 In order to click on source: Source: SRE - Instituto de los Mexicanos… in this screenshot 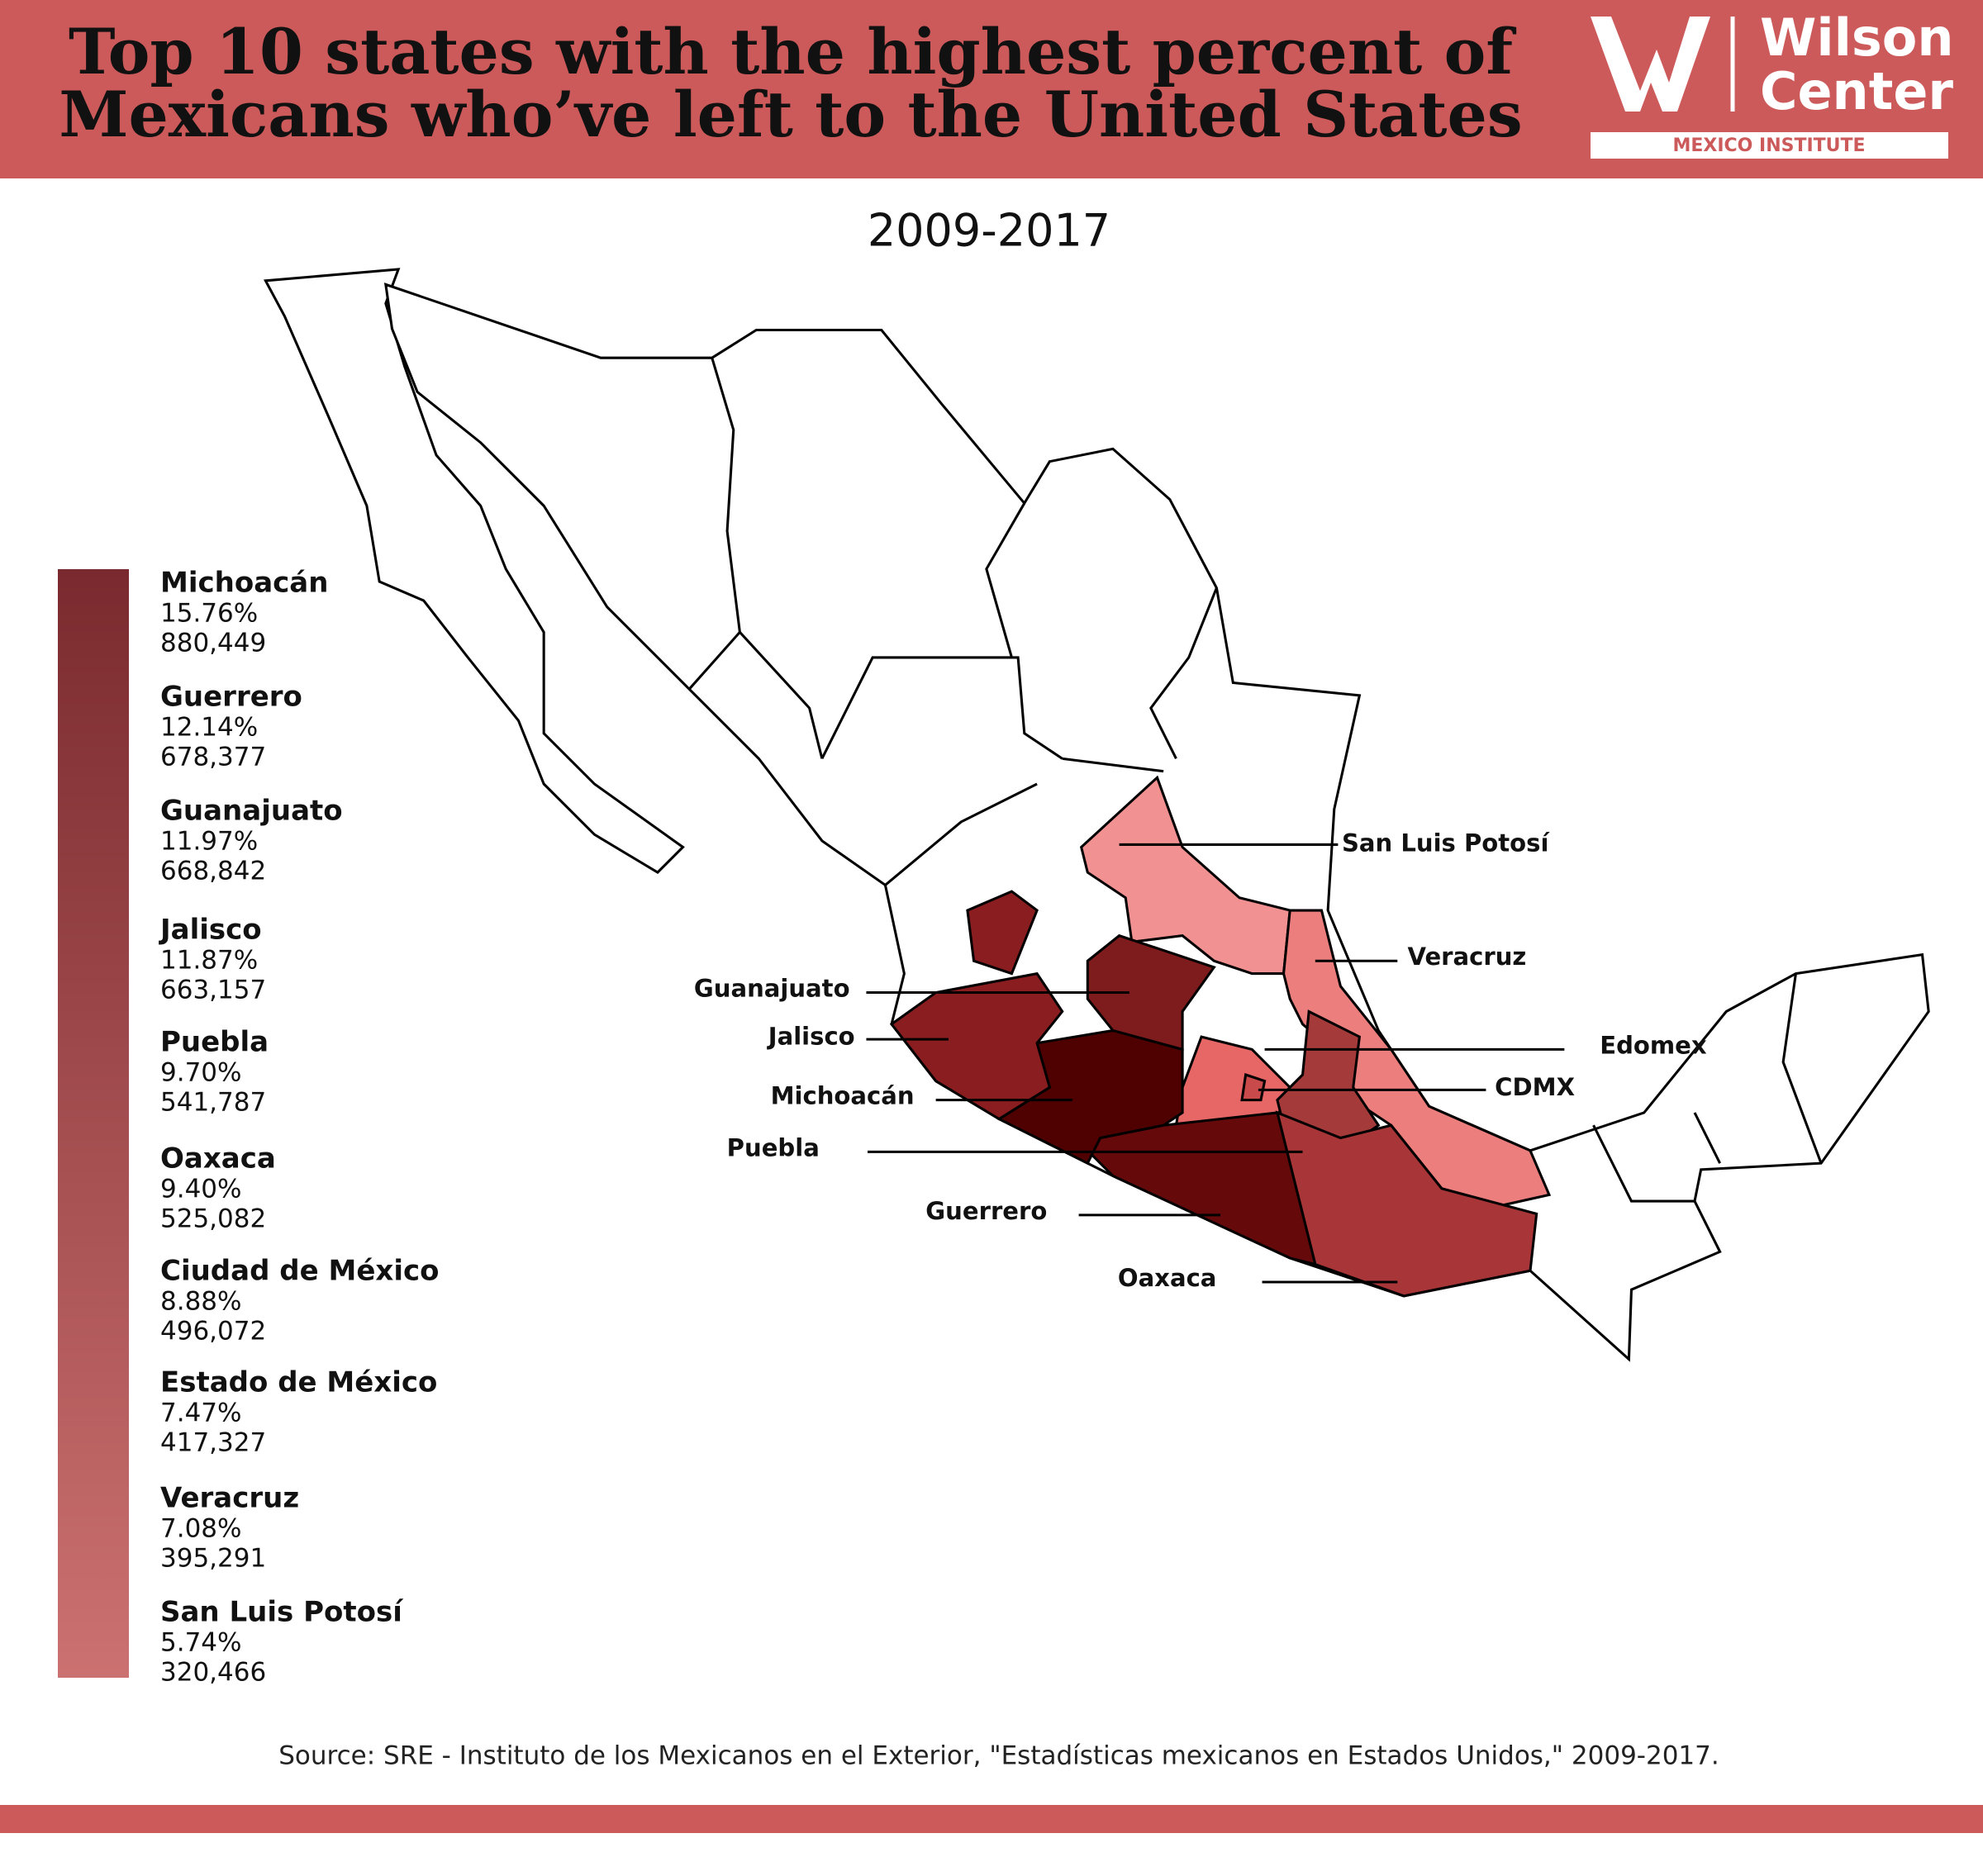, I will do `click(999, 1756)`.